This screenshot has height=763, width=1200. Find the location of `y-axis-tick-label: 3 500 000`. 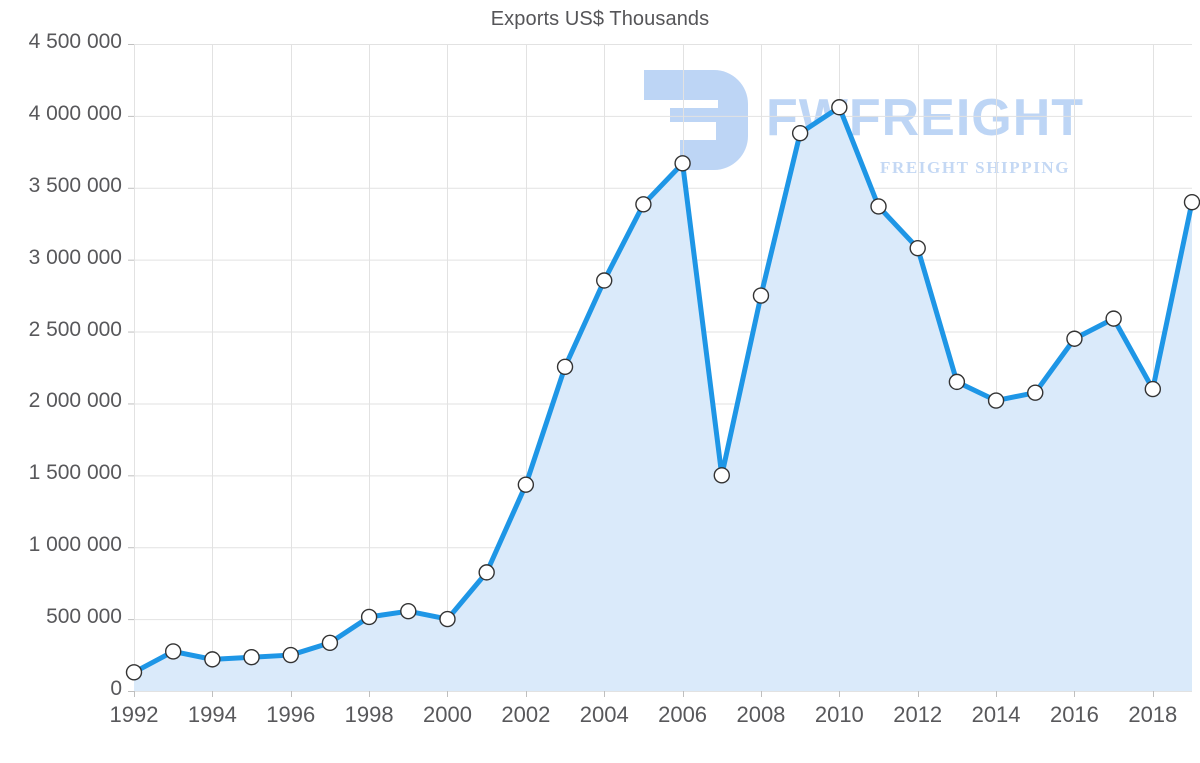

y-axis-tick-label: 3 500 000 is located at coordinates (75, 185).